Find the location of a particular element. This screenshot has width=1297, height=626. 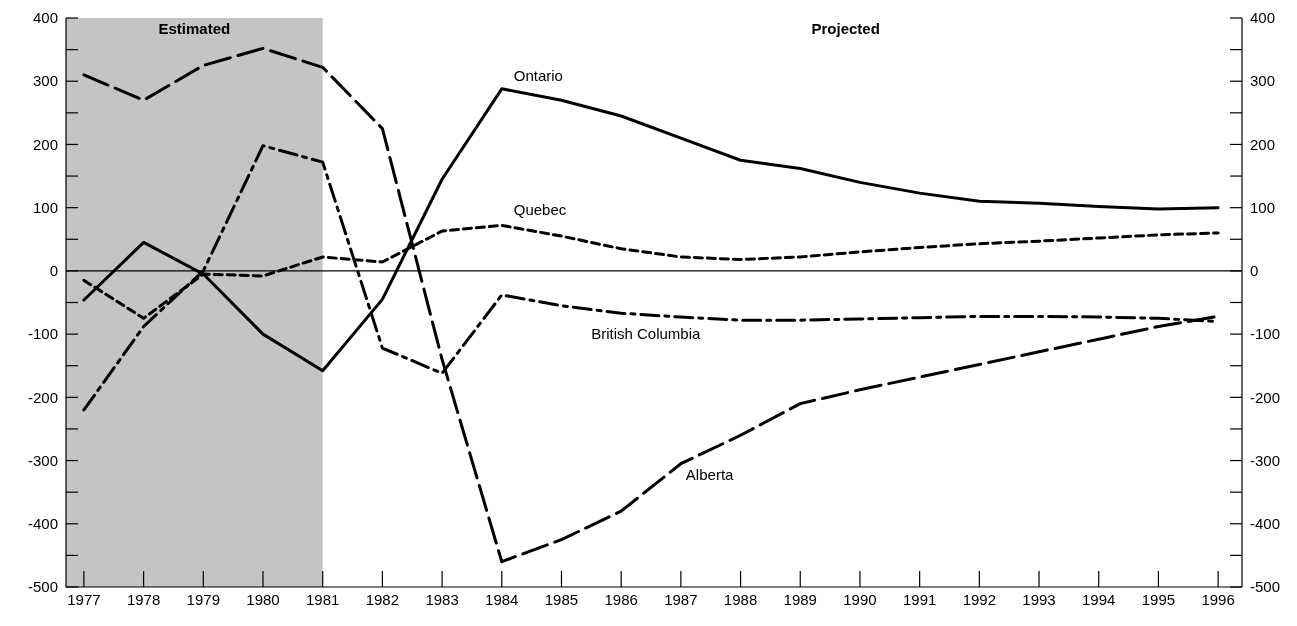

x-tick-label: 1980 is located at coordinates (263, 599).